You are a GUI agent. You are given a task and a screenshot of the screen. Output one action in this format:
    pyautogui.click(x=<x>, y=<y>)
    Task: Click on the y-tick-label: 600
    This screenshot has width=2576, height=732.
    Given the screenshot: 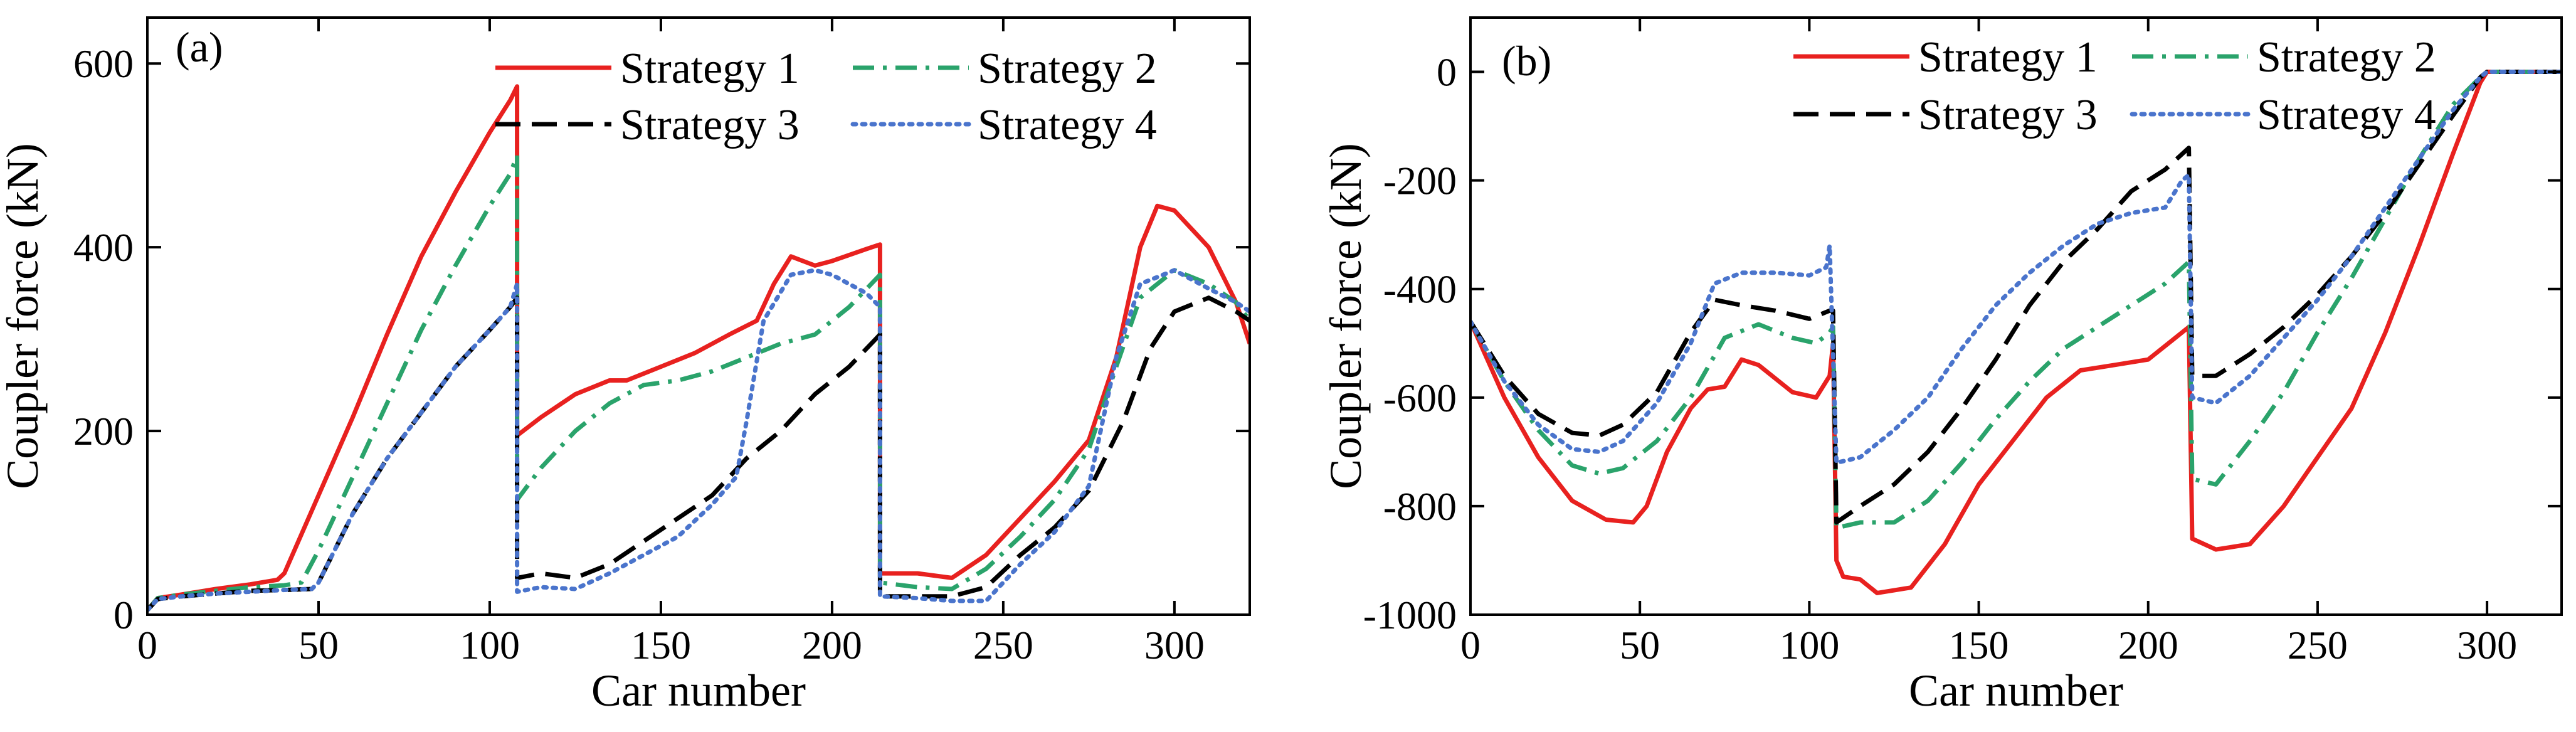 What is the action you would take?
    pyautogui.click(x=104, y=63)
    